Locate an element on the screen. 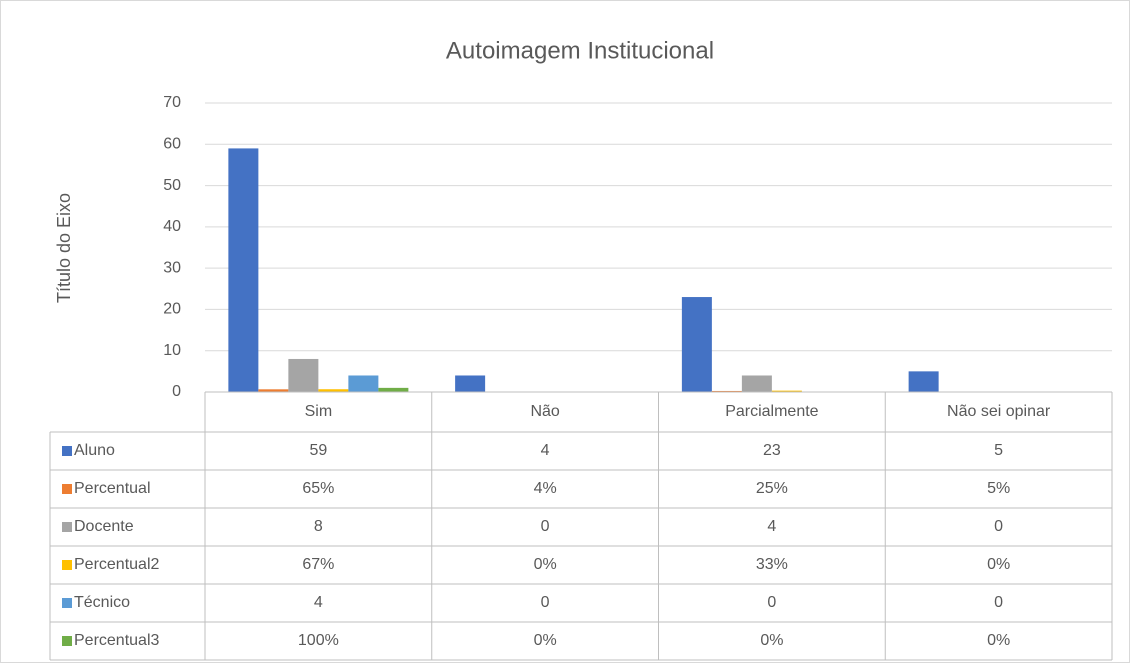  y-tick-label: 40 is located at coordinates (172, 226).